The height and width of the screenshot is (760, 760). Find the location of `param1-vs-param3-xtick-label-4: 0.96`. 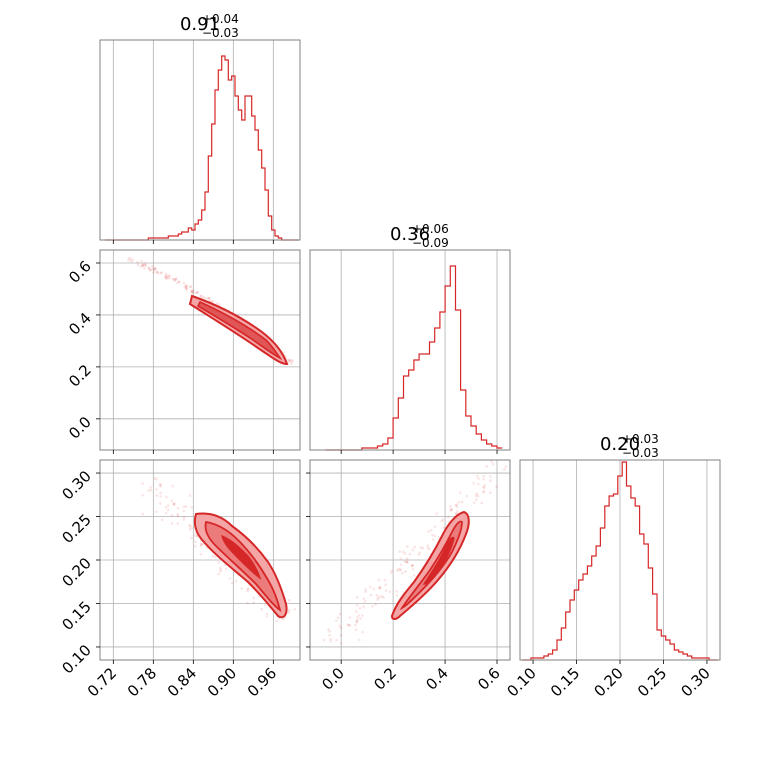

param1-vs-param3-xtick-label-4: 0.96 is located at coordinates (262, 682).